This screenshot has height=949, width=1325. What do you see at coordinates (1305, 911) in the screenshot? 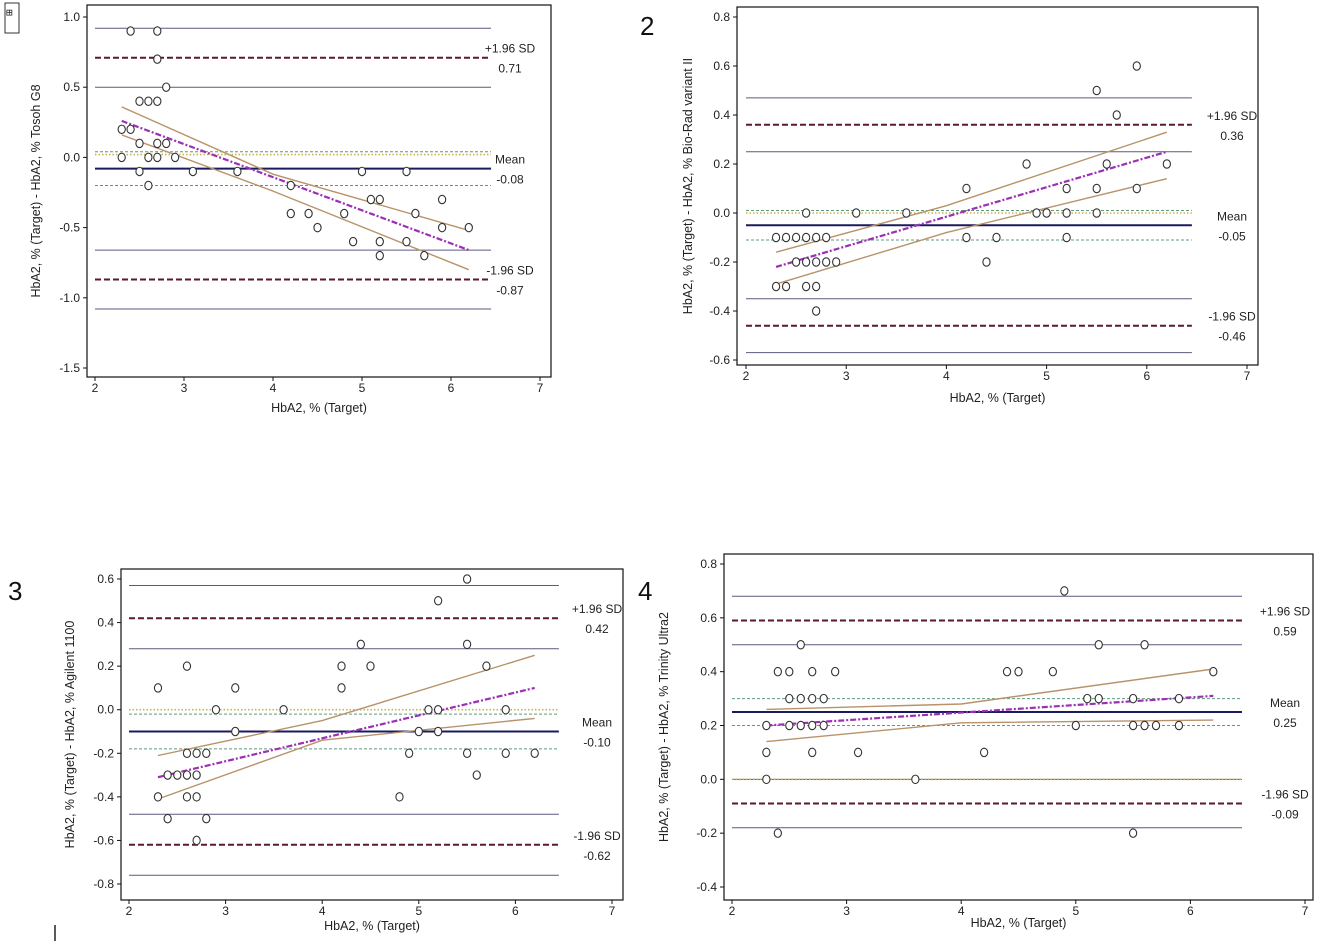
I see `x-tick-label: 7` at bounding box center [1305, 911].